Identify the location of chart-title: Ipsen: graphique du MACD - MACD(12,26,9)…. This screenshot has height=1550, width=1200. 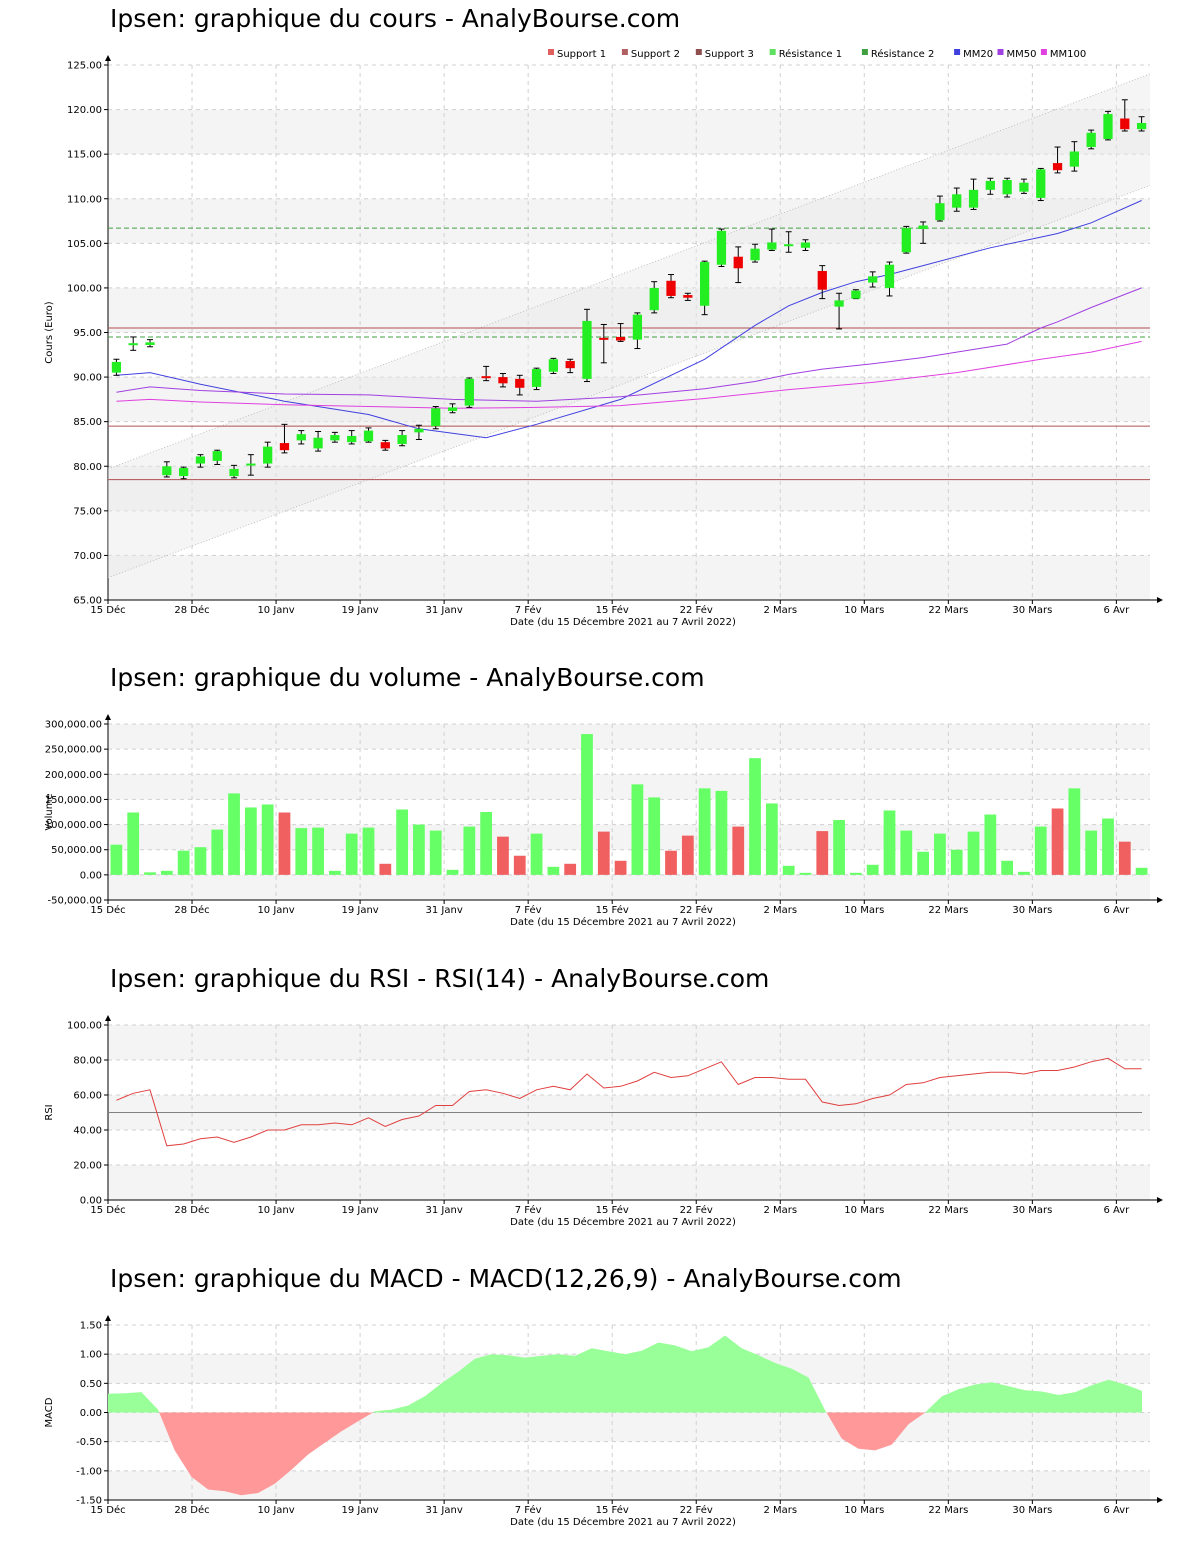
(506, 1278).